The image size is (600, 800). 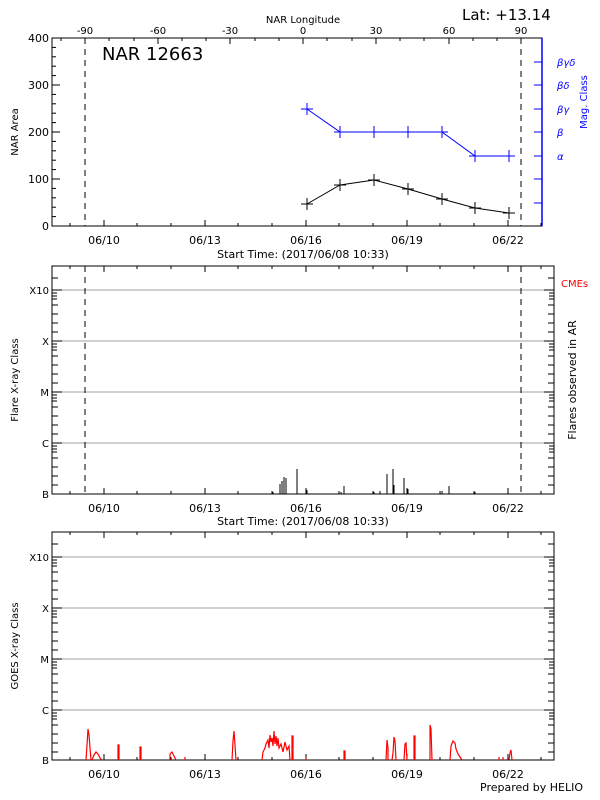 I want to click on top-axis-ticks: -90 -60 -30 0 30 60 90, so click(x=302, y=31).